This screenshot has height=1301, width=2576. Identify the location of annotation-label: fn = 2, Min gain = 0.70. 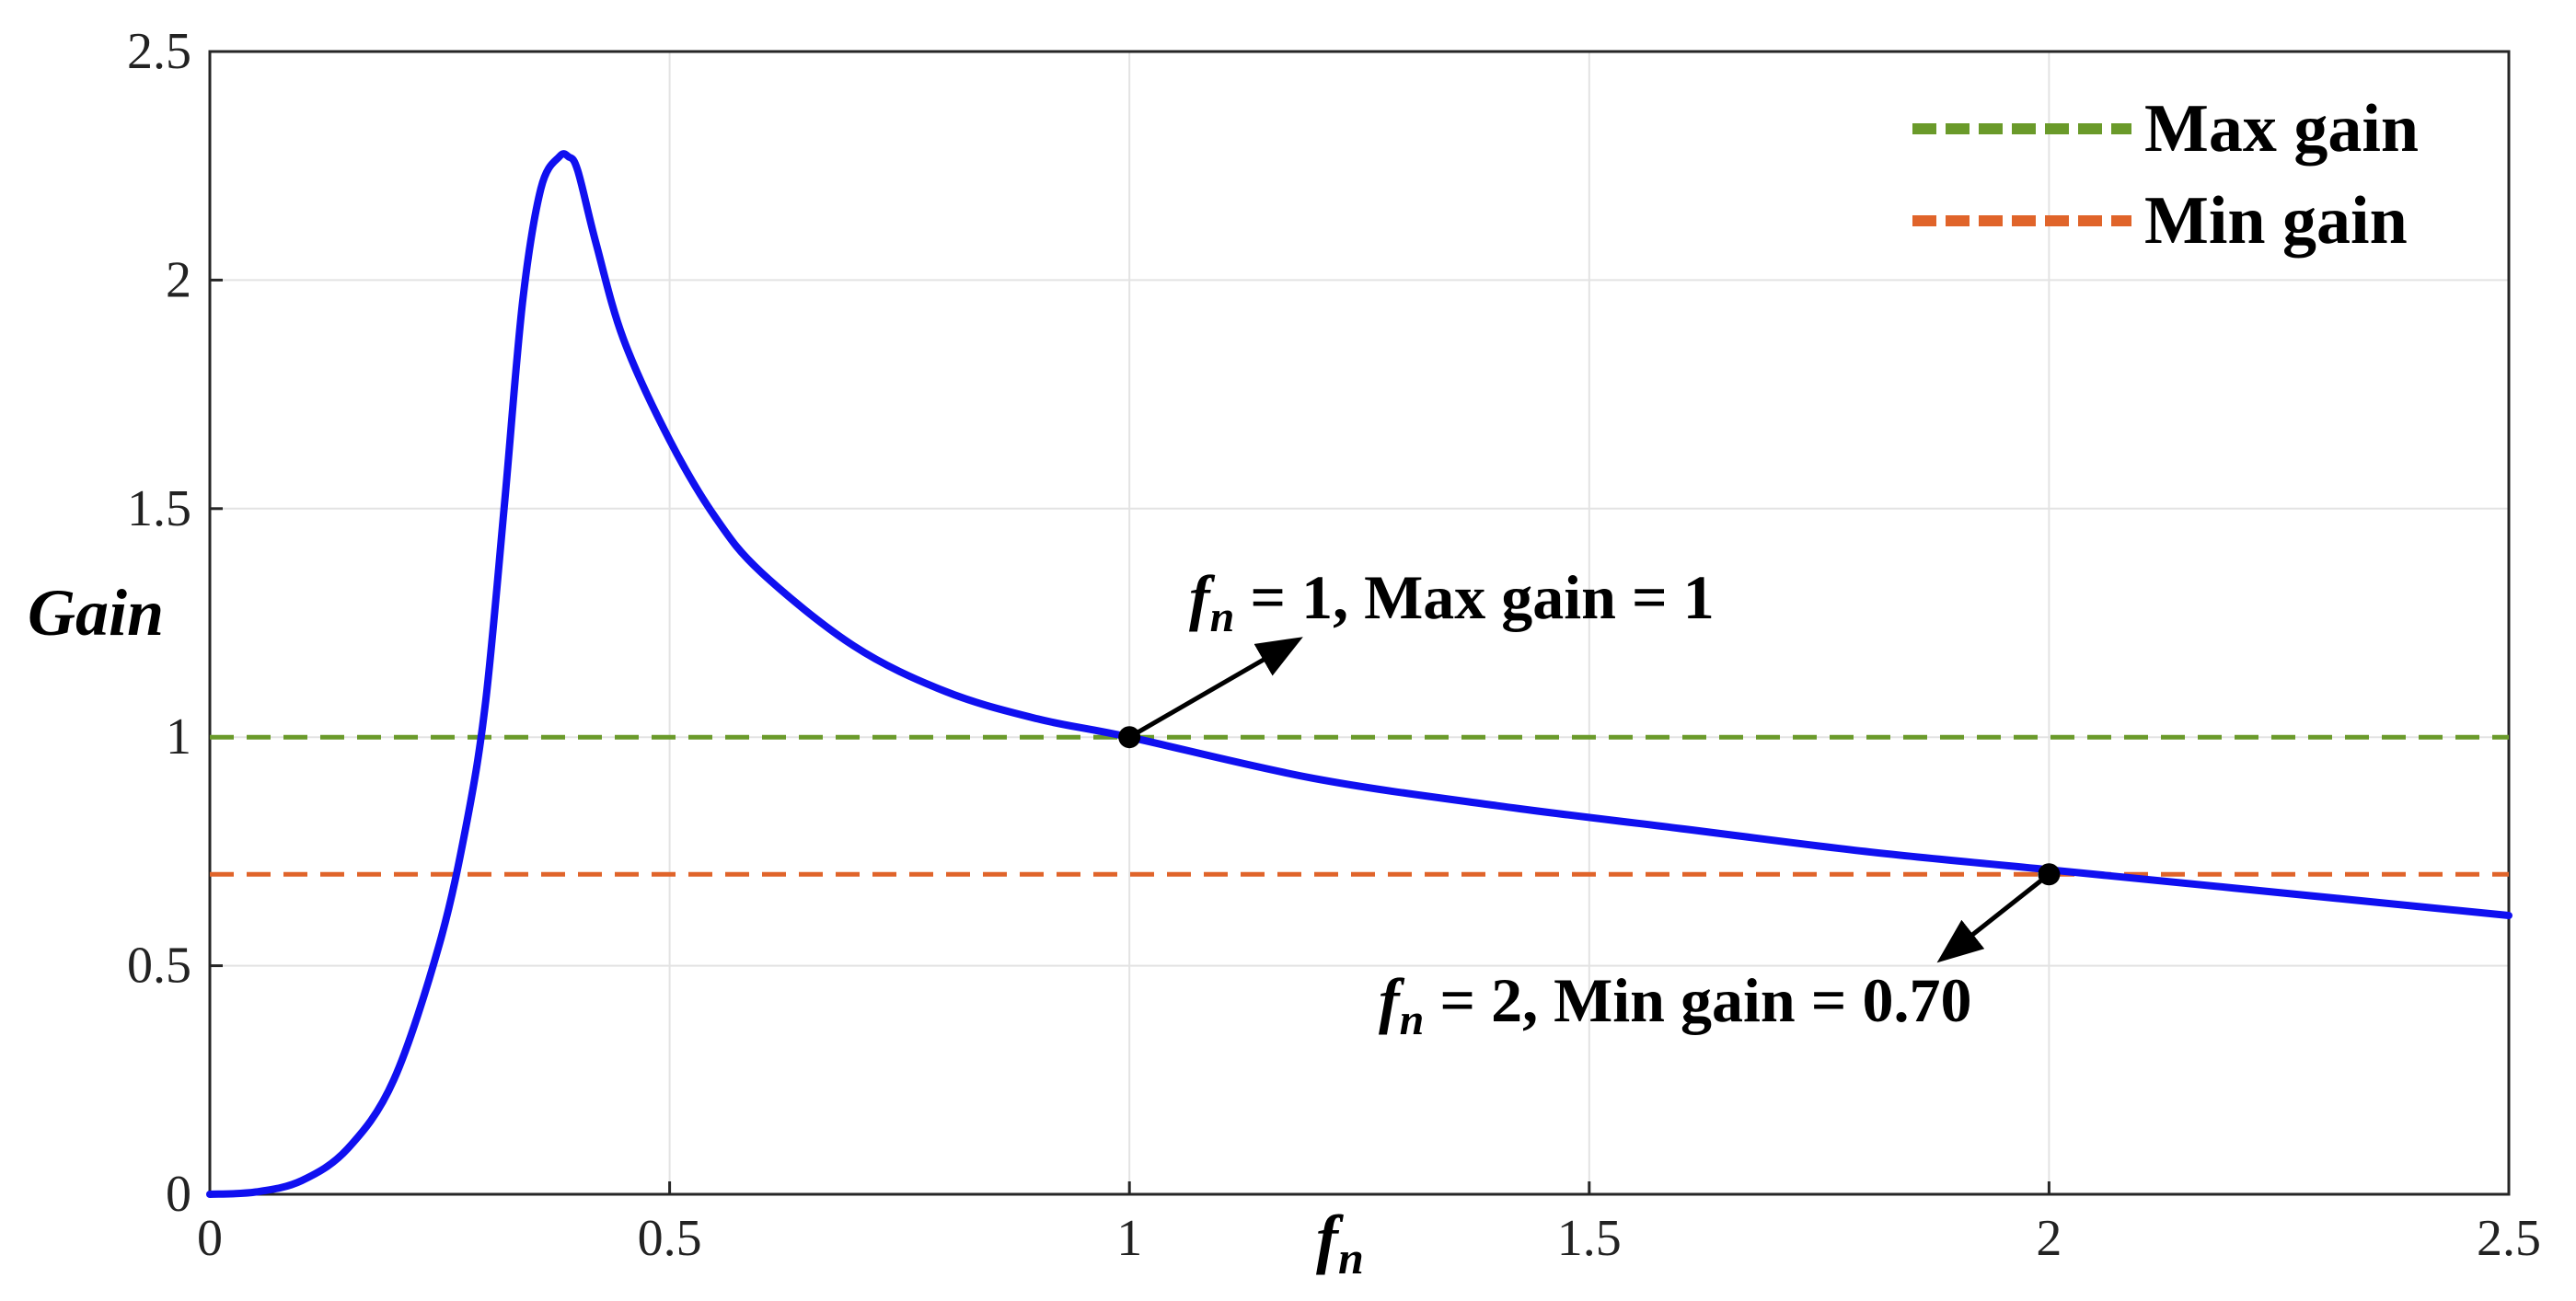
(1675, 1004).